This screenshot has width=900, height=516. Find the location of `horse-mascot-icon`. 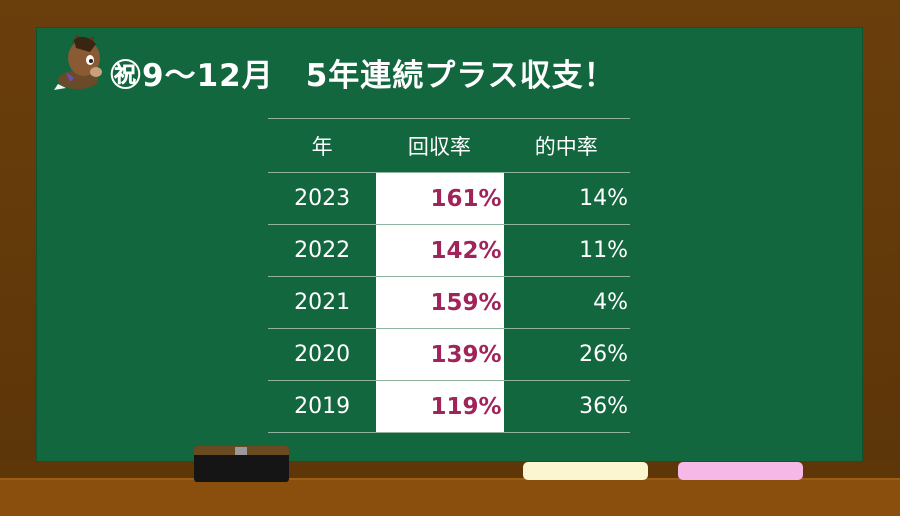

horse-mascot-icon is located at coordinates (78, 62).